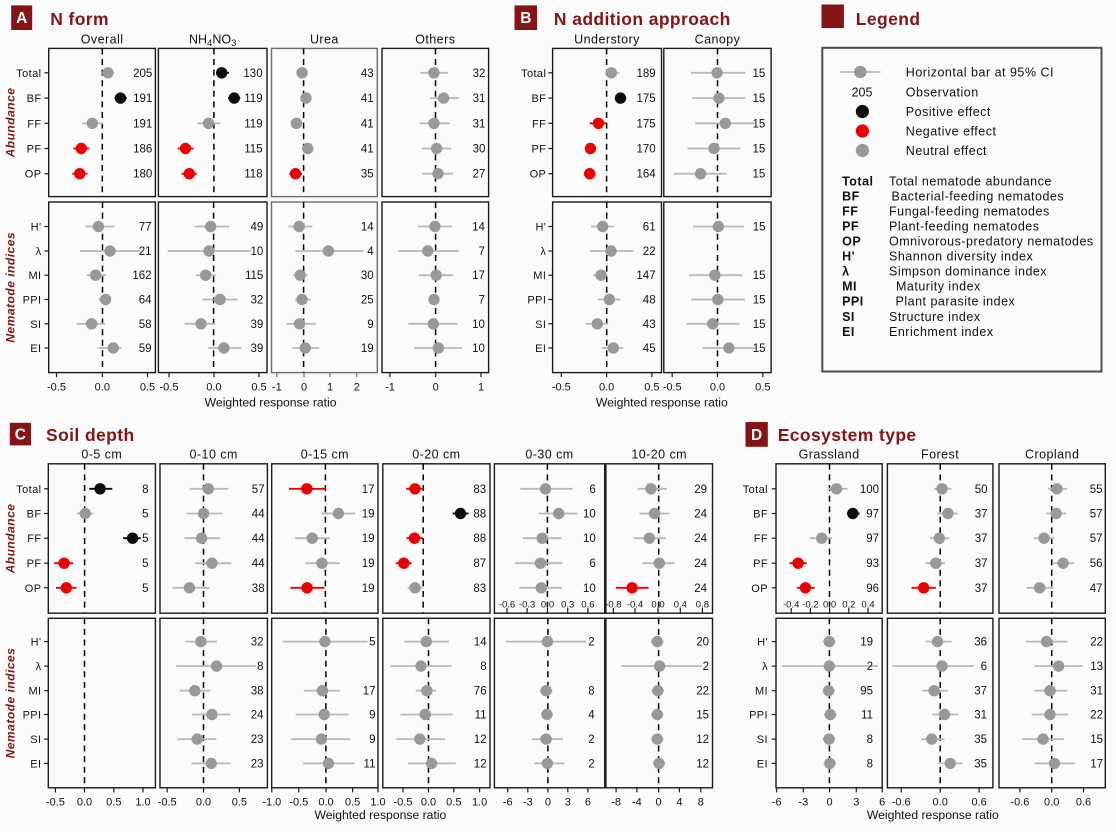 The width and height of the screenshot is (1116, 832). Describe the element at coordinates (527, 604) in the screenshot. I see `svg-text: -0.3` at that location.